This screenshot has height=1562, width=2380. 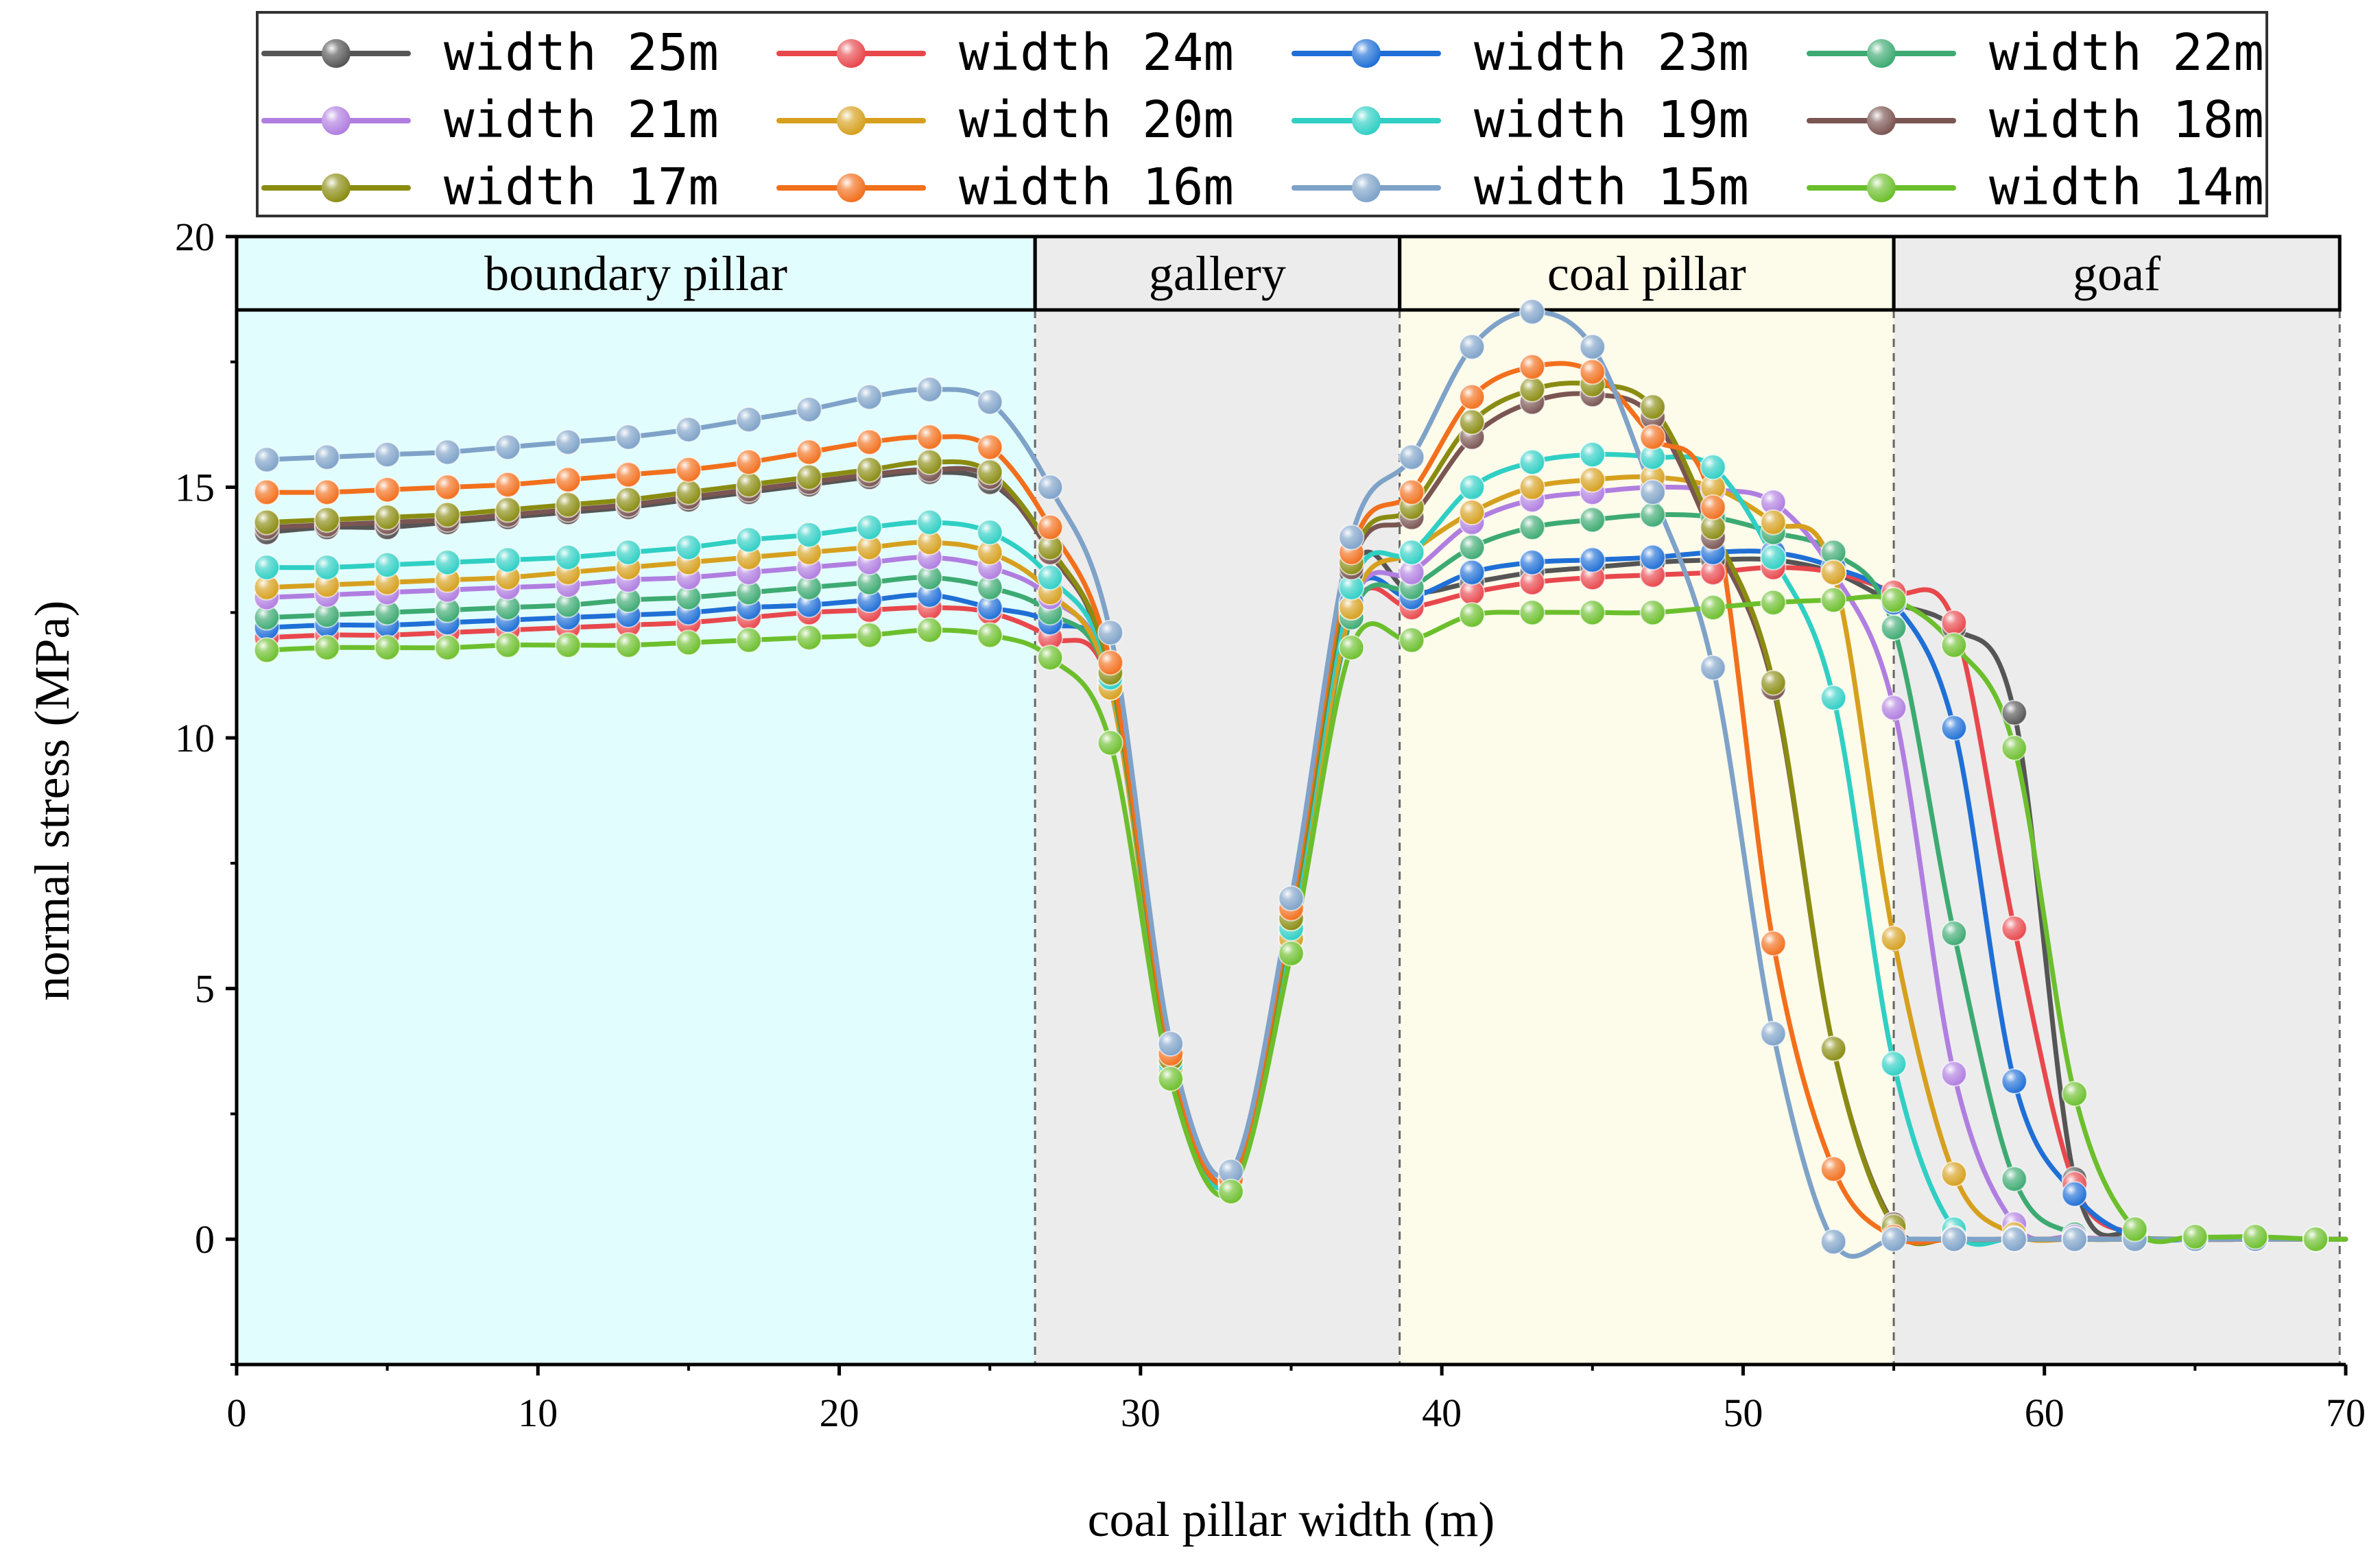 I want to click on series-3-point-7-shine, so click(x=688, y=598).